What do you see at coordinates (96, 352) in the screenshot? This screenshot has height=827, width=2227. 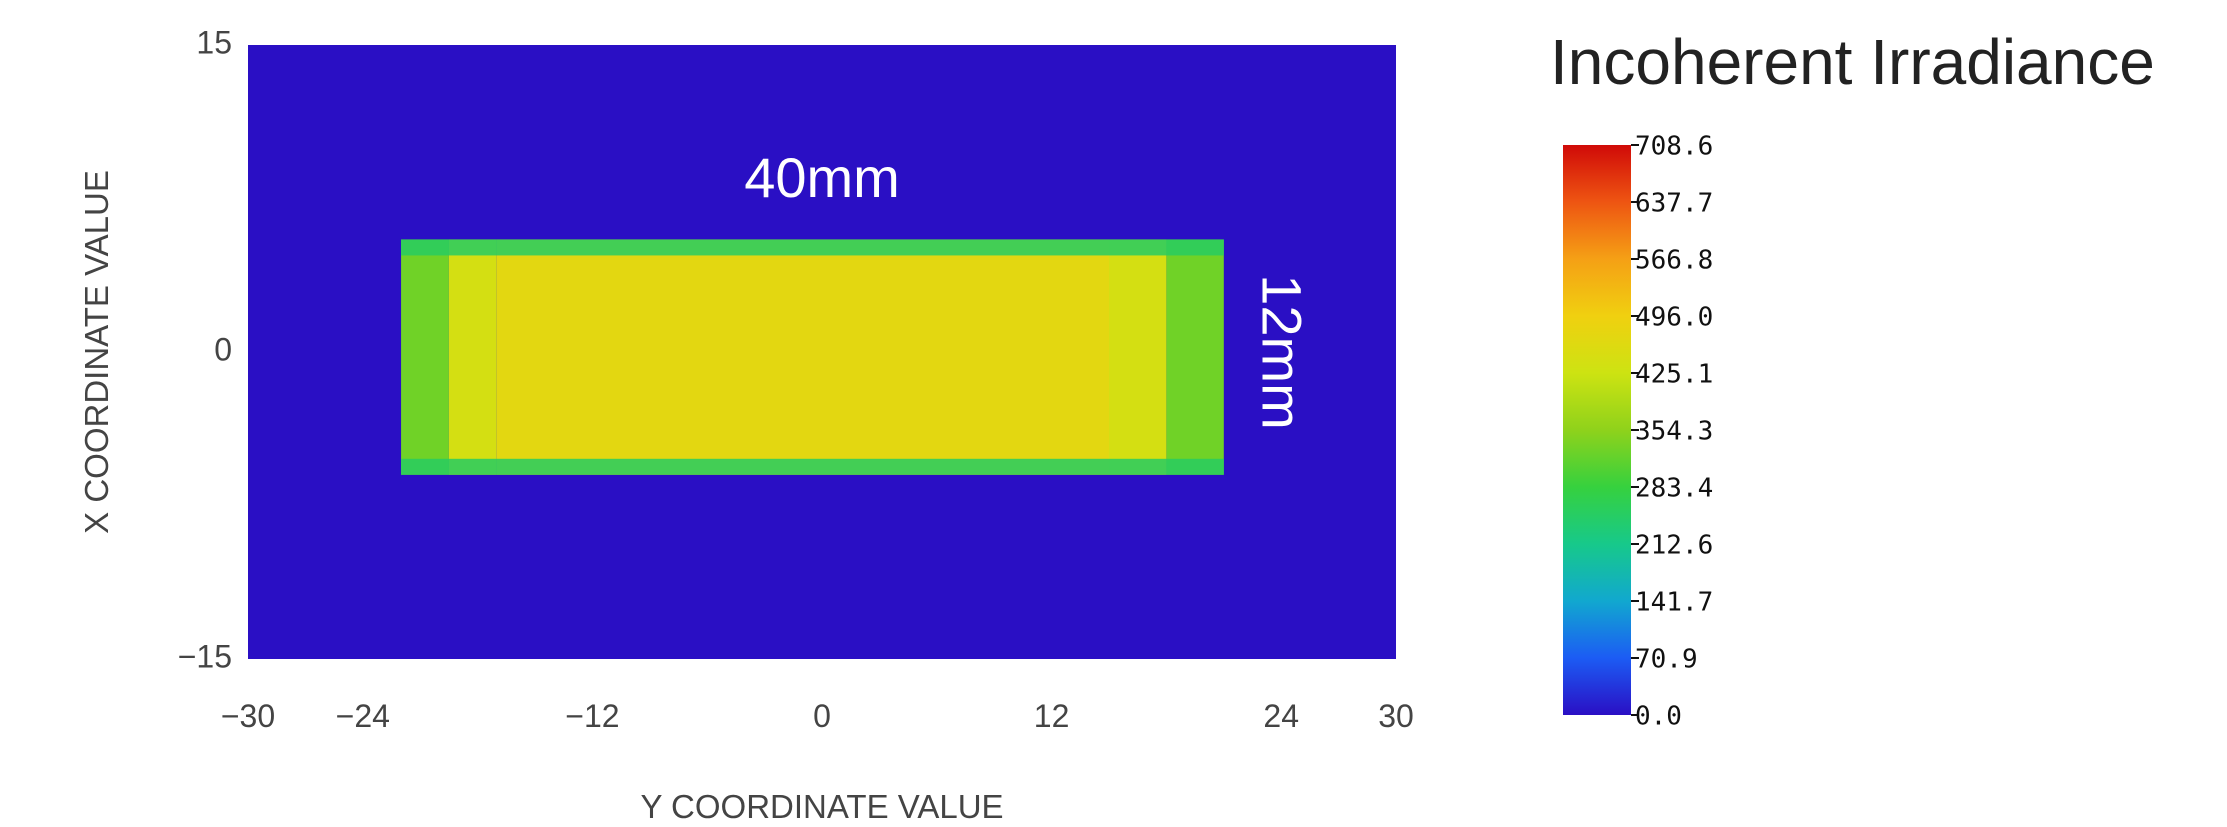 I see `y-axis-title: X COORDINATE VALUE` at bounding box center [96, 352].